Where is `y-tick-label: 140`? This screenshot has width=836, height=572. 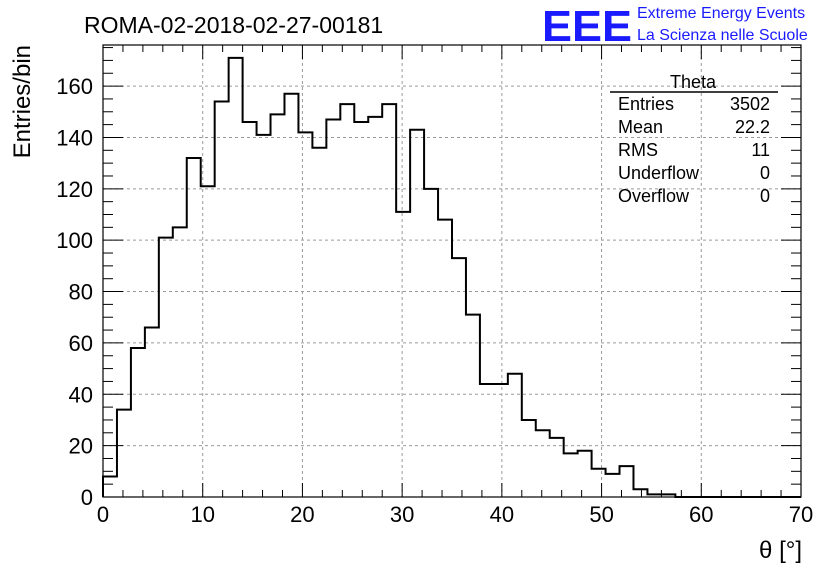 y-tick-label: 140 is located at coordinates (74, 137).